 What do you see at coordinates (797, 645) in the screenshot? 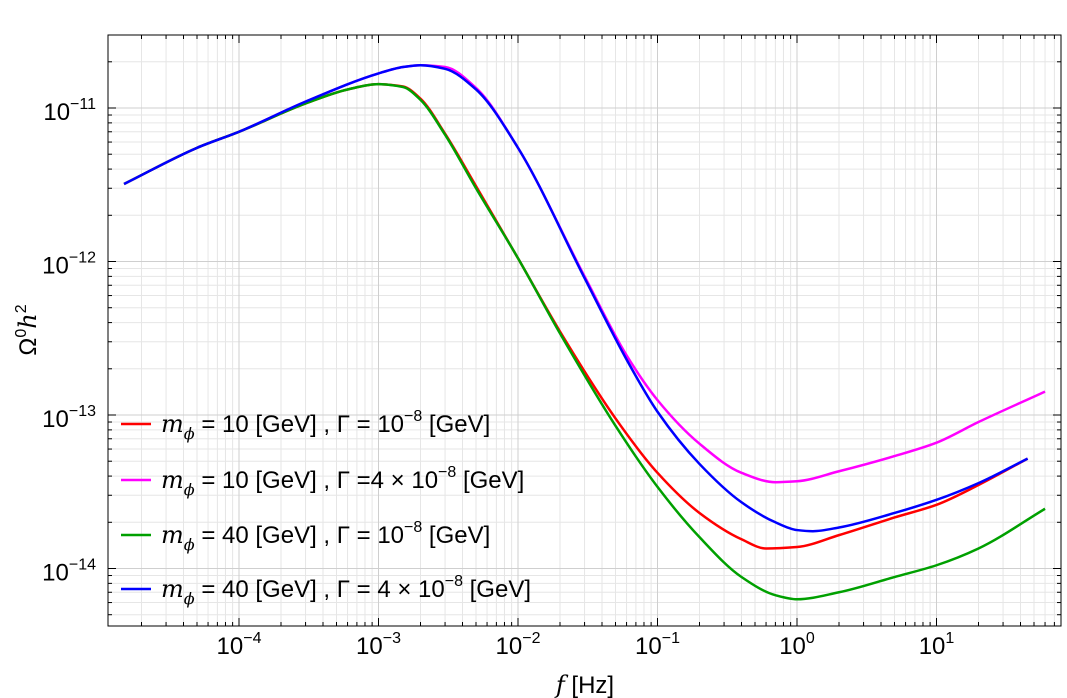
I see `x-tick-label: 10⁰` at bounding box center [797, 645].